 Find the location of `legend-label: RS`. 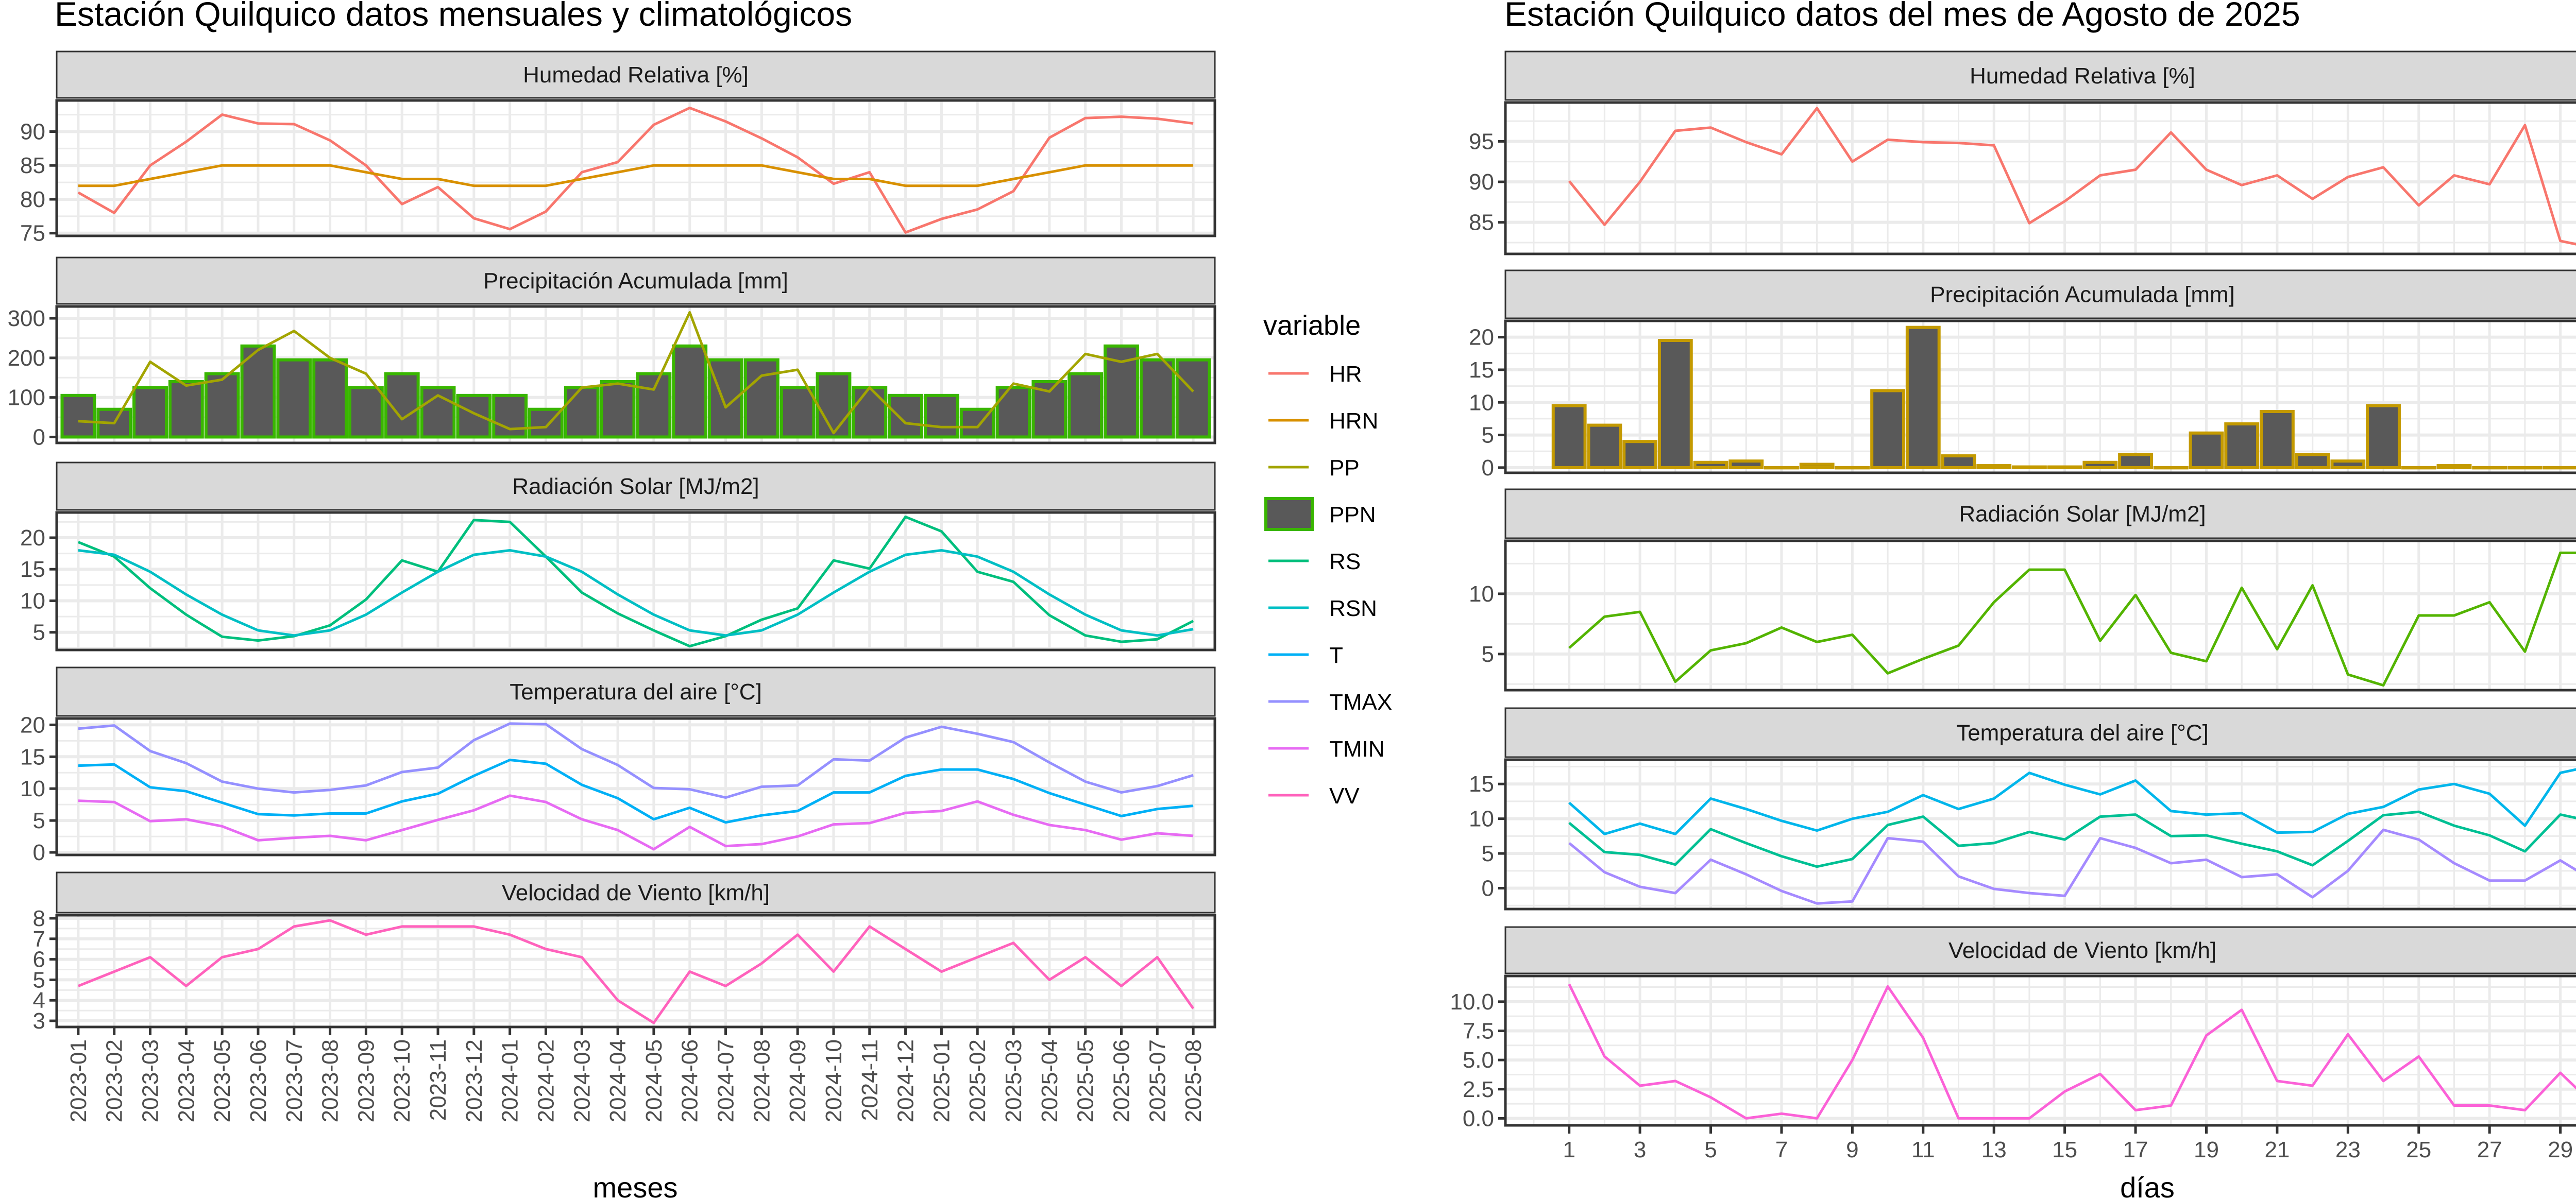

legend-label: RS is located at coordinates (1345, 561).